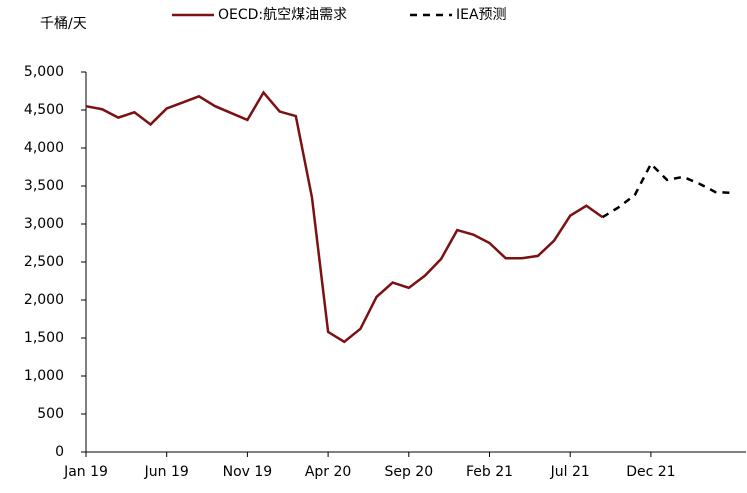 The image size is (747, 493). I want to click on y-axis-label: 千桶/天, so click(63, 24).